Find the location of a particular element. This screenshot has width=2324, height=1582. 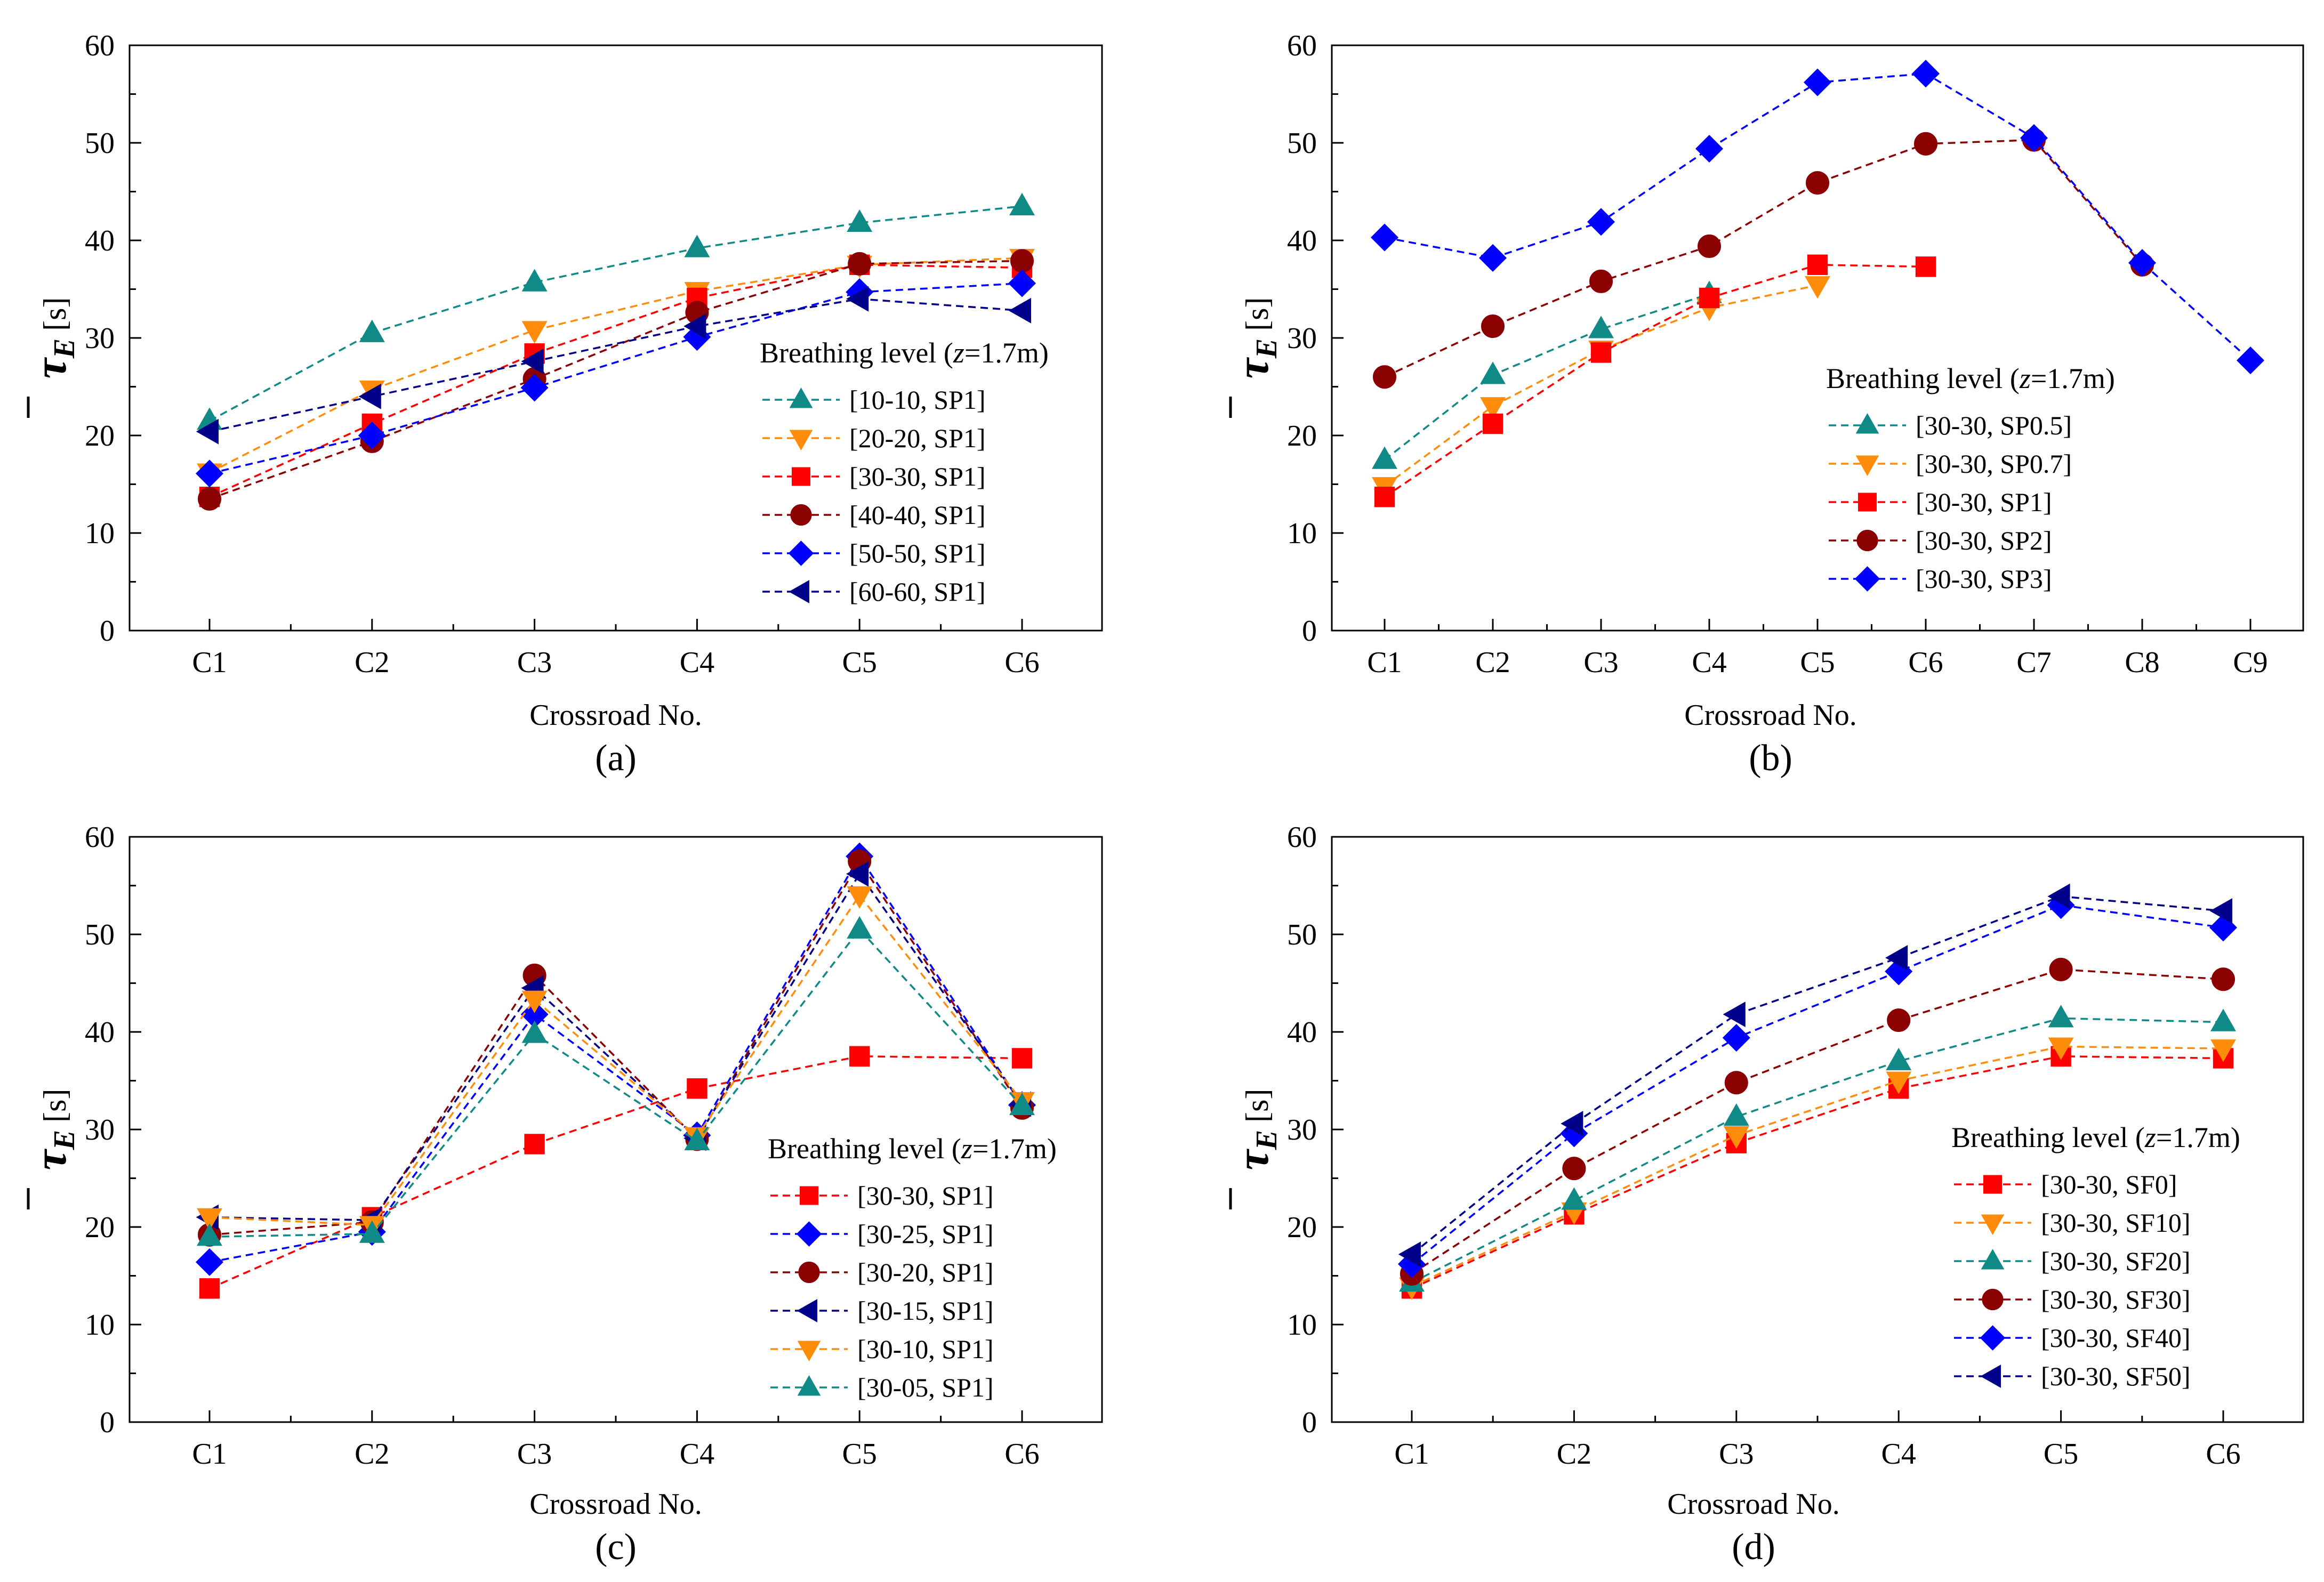

legend-entry: [30-30, SF10] is located at coordinates (2116, 1223).